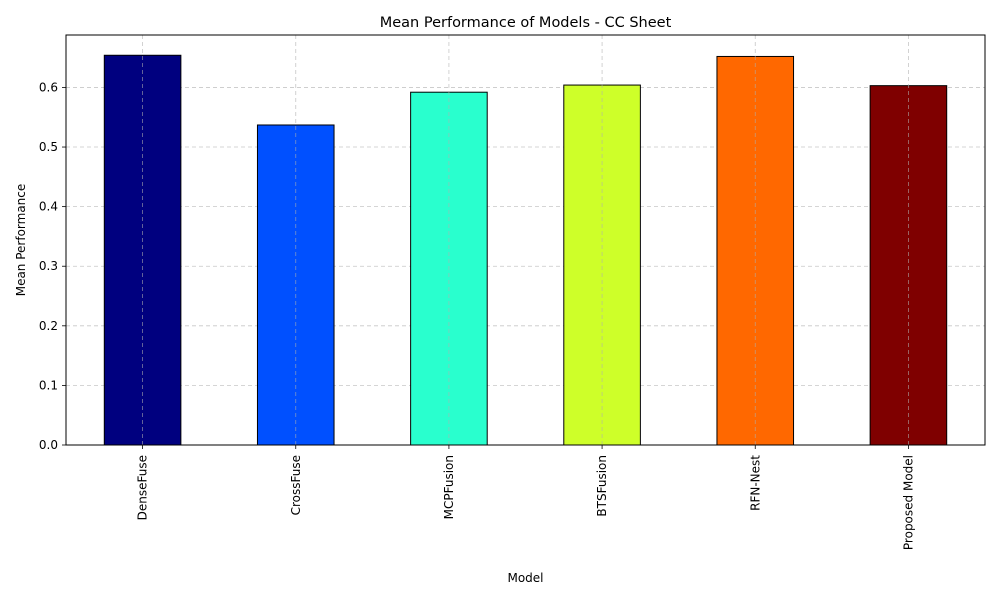  What do you see at coordinates (48, 445) in the screenshot?
I see `y-tick-label: 0.0` at bounding box center [48, 445].